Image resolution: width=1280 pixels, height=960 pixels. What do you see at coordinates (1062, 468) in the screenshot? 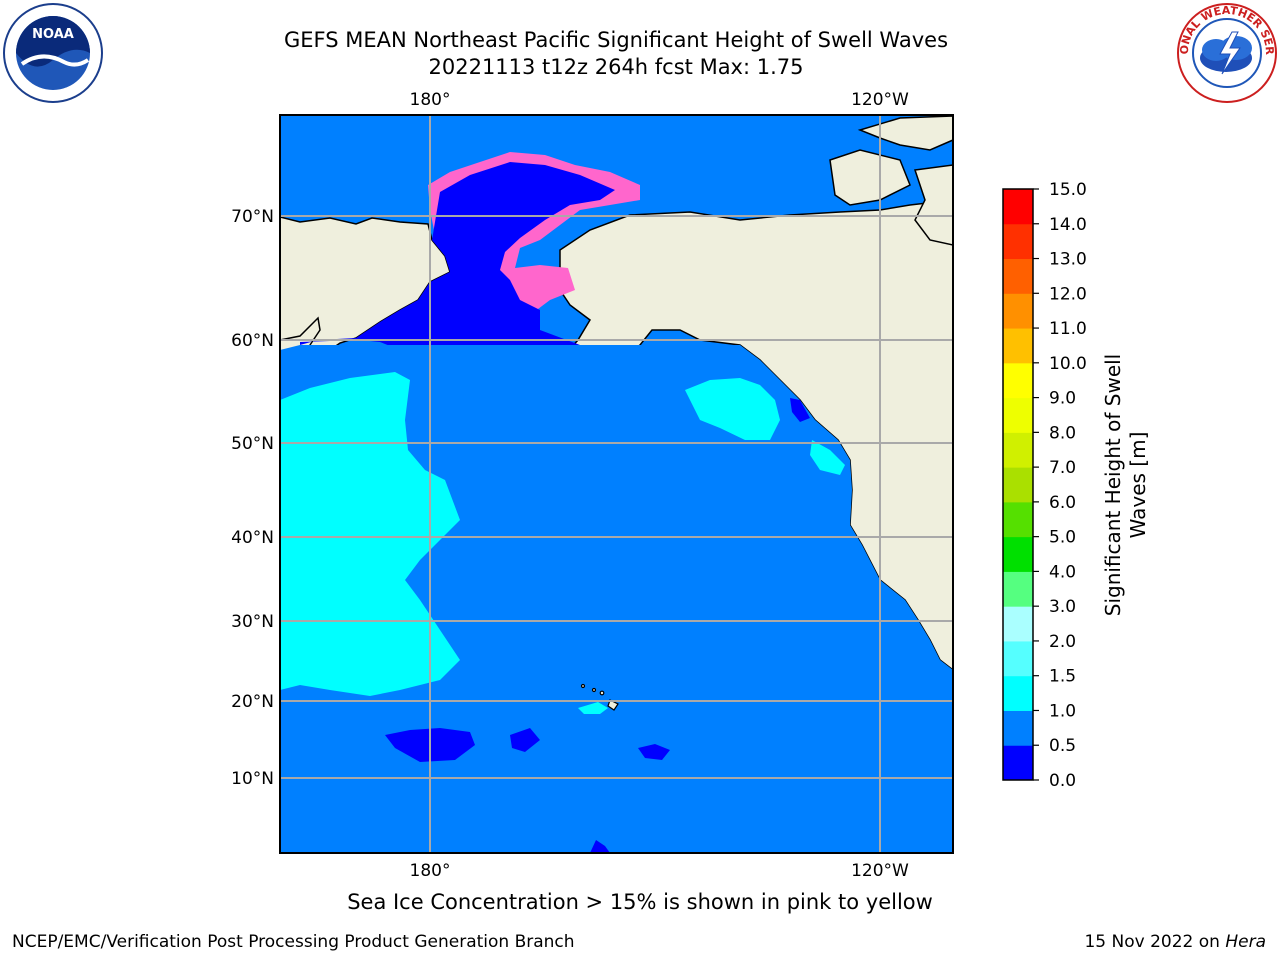
I see `colorbar-tick-label: 7.0` at bounding box center [1062, 468].